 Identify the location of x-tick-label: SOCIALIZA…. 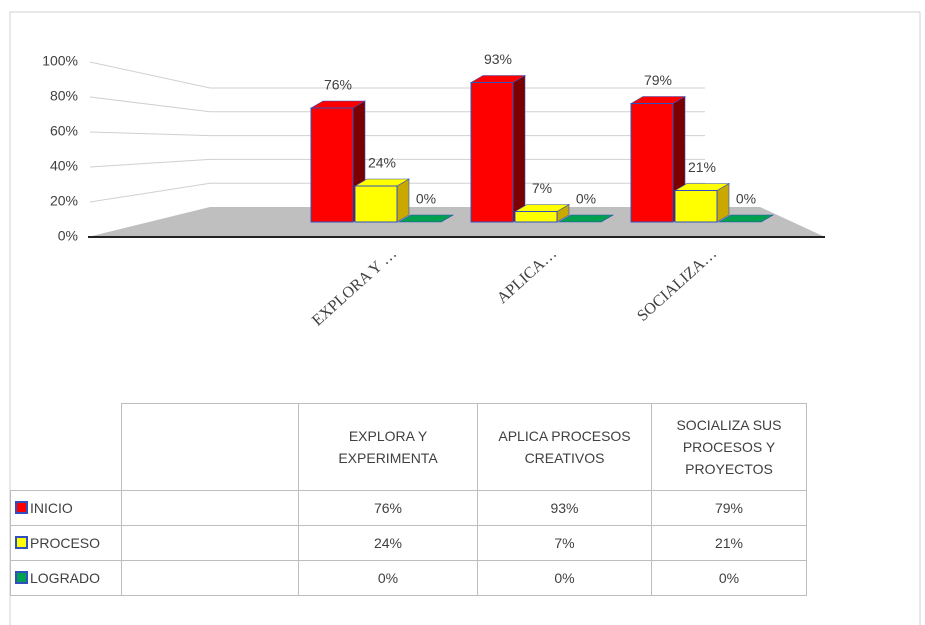
(677, 285).